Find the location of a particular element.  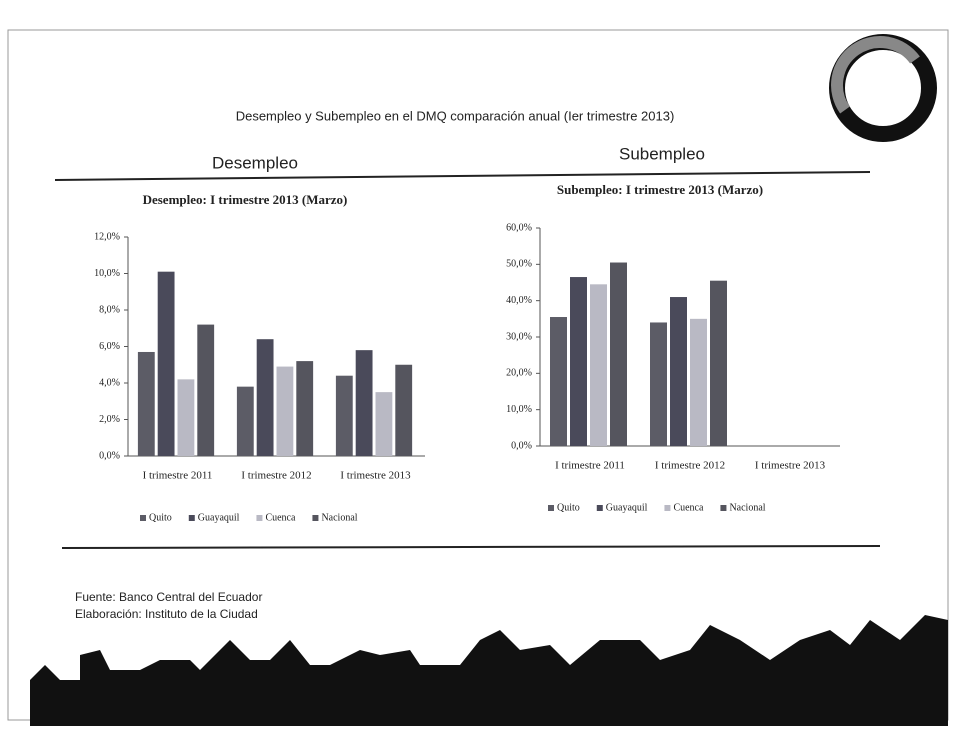

section-title: Subempleo is located at coordinates (662, 153).